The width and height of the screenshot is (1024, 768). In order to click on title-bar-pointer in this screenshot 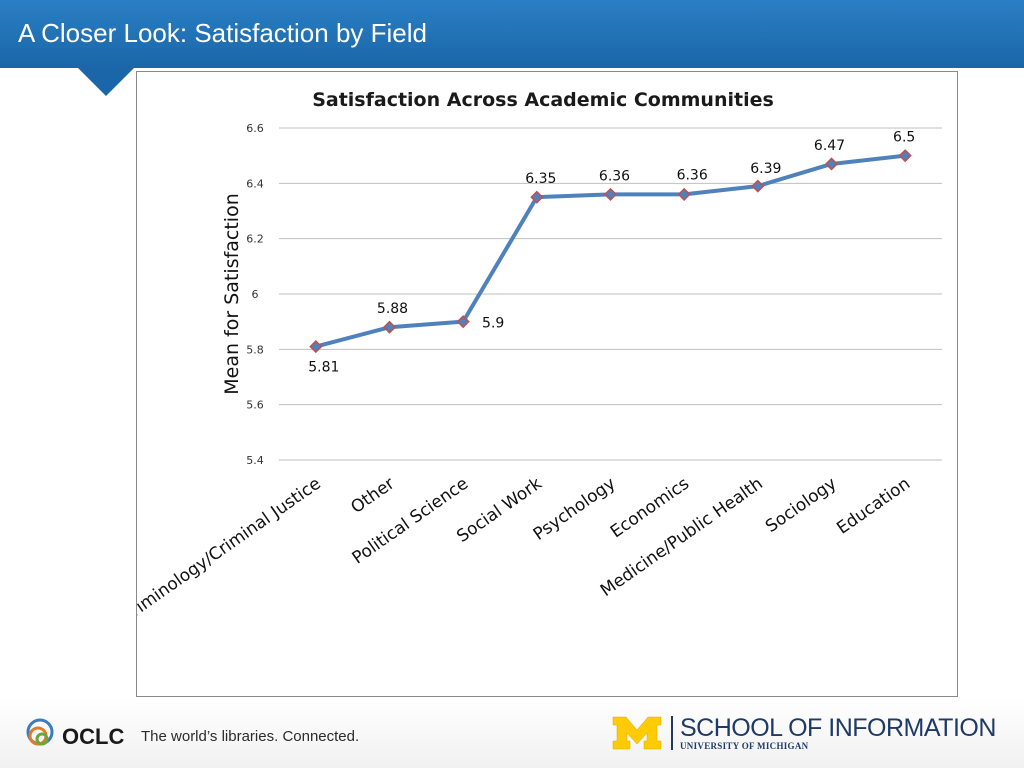, I will do `click(106, 82)`.